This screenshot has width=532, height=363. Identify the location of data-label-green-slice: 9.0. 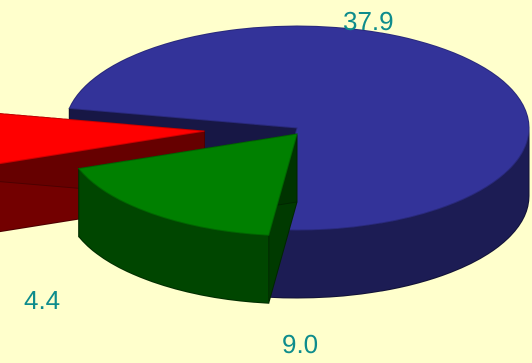
(300, 344).